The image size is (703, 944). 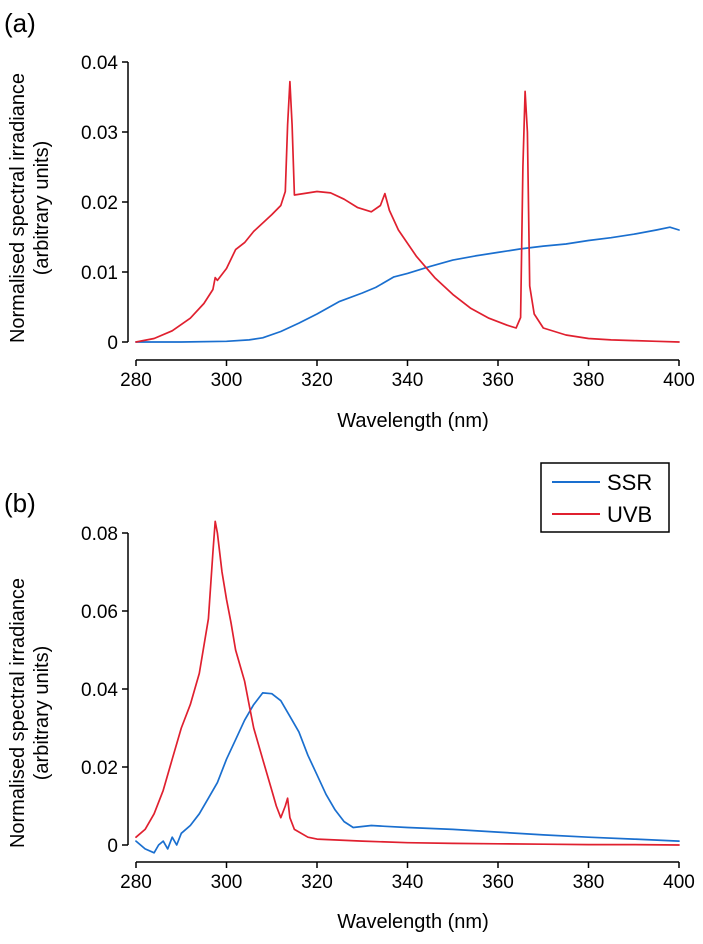 I want to click on panel-a-y-tick-label: 0, so click(x=112, y=343).